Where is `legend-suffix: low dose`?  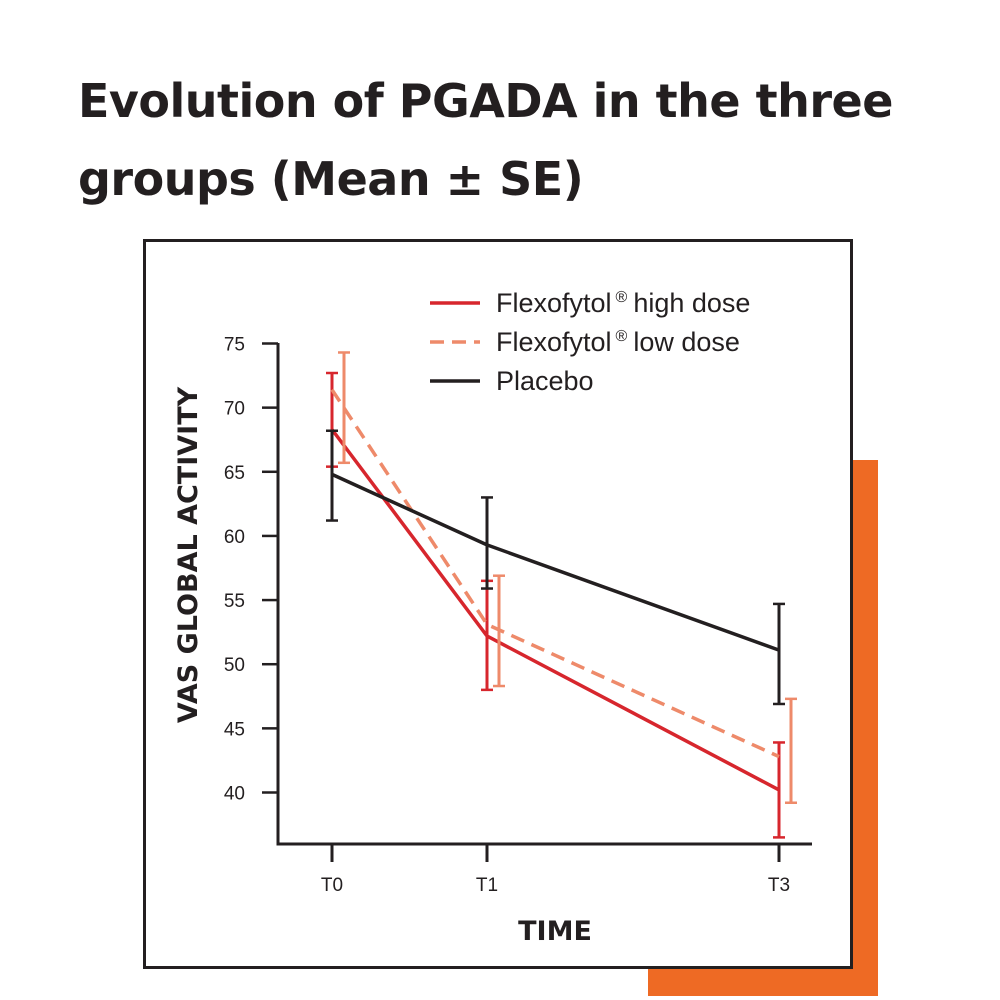
legend-suffix: low dose is located at coordinates (686, 342).